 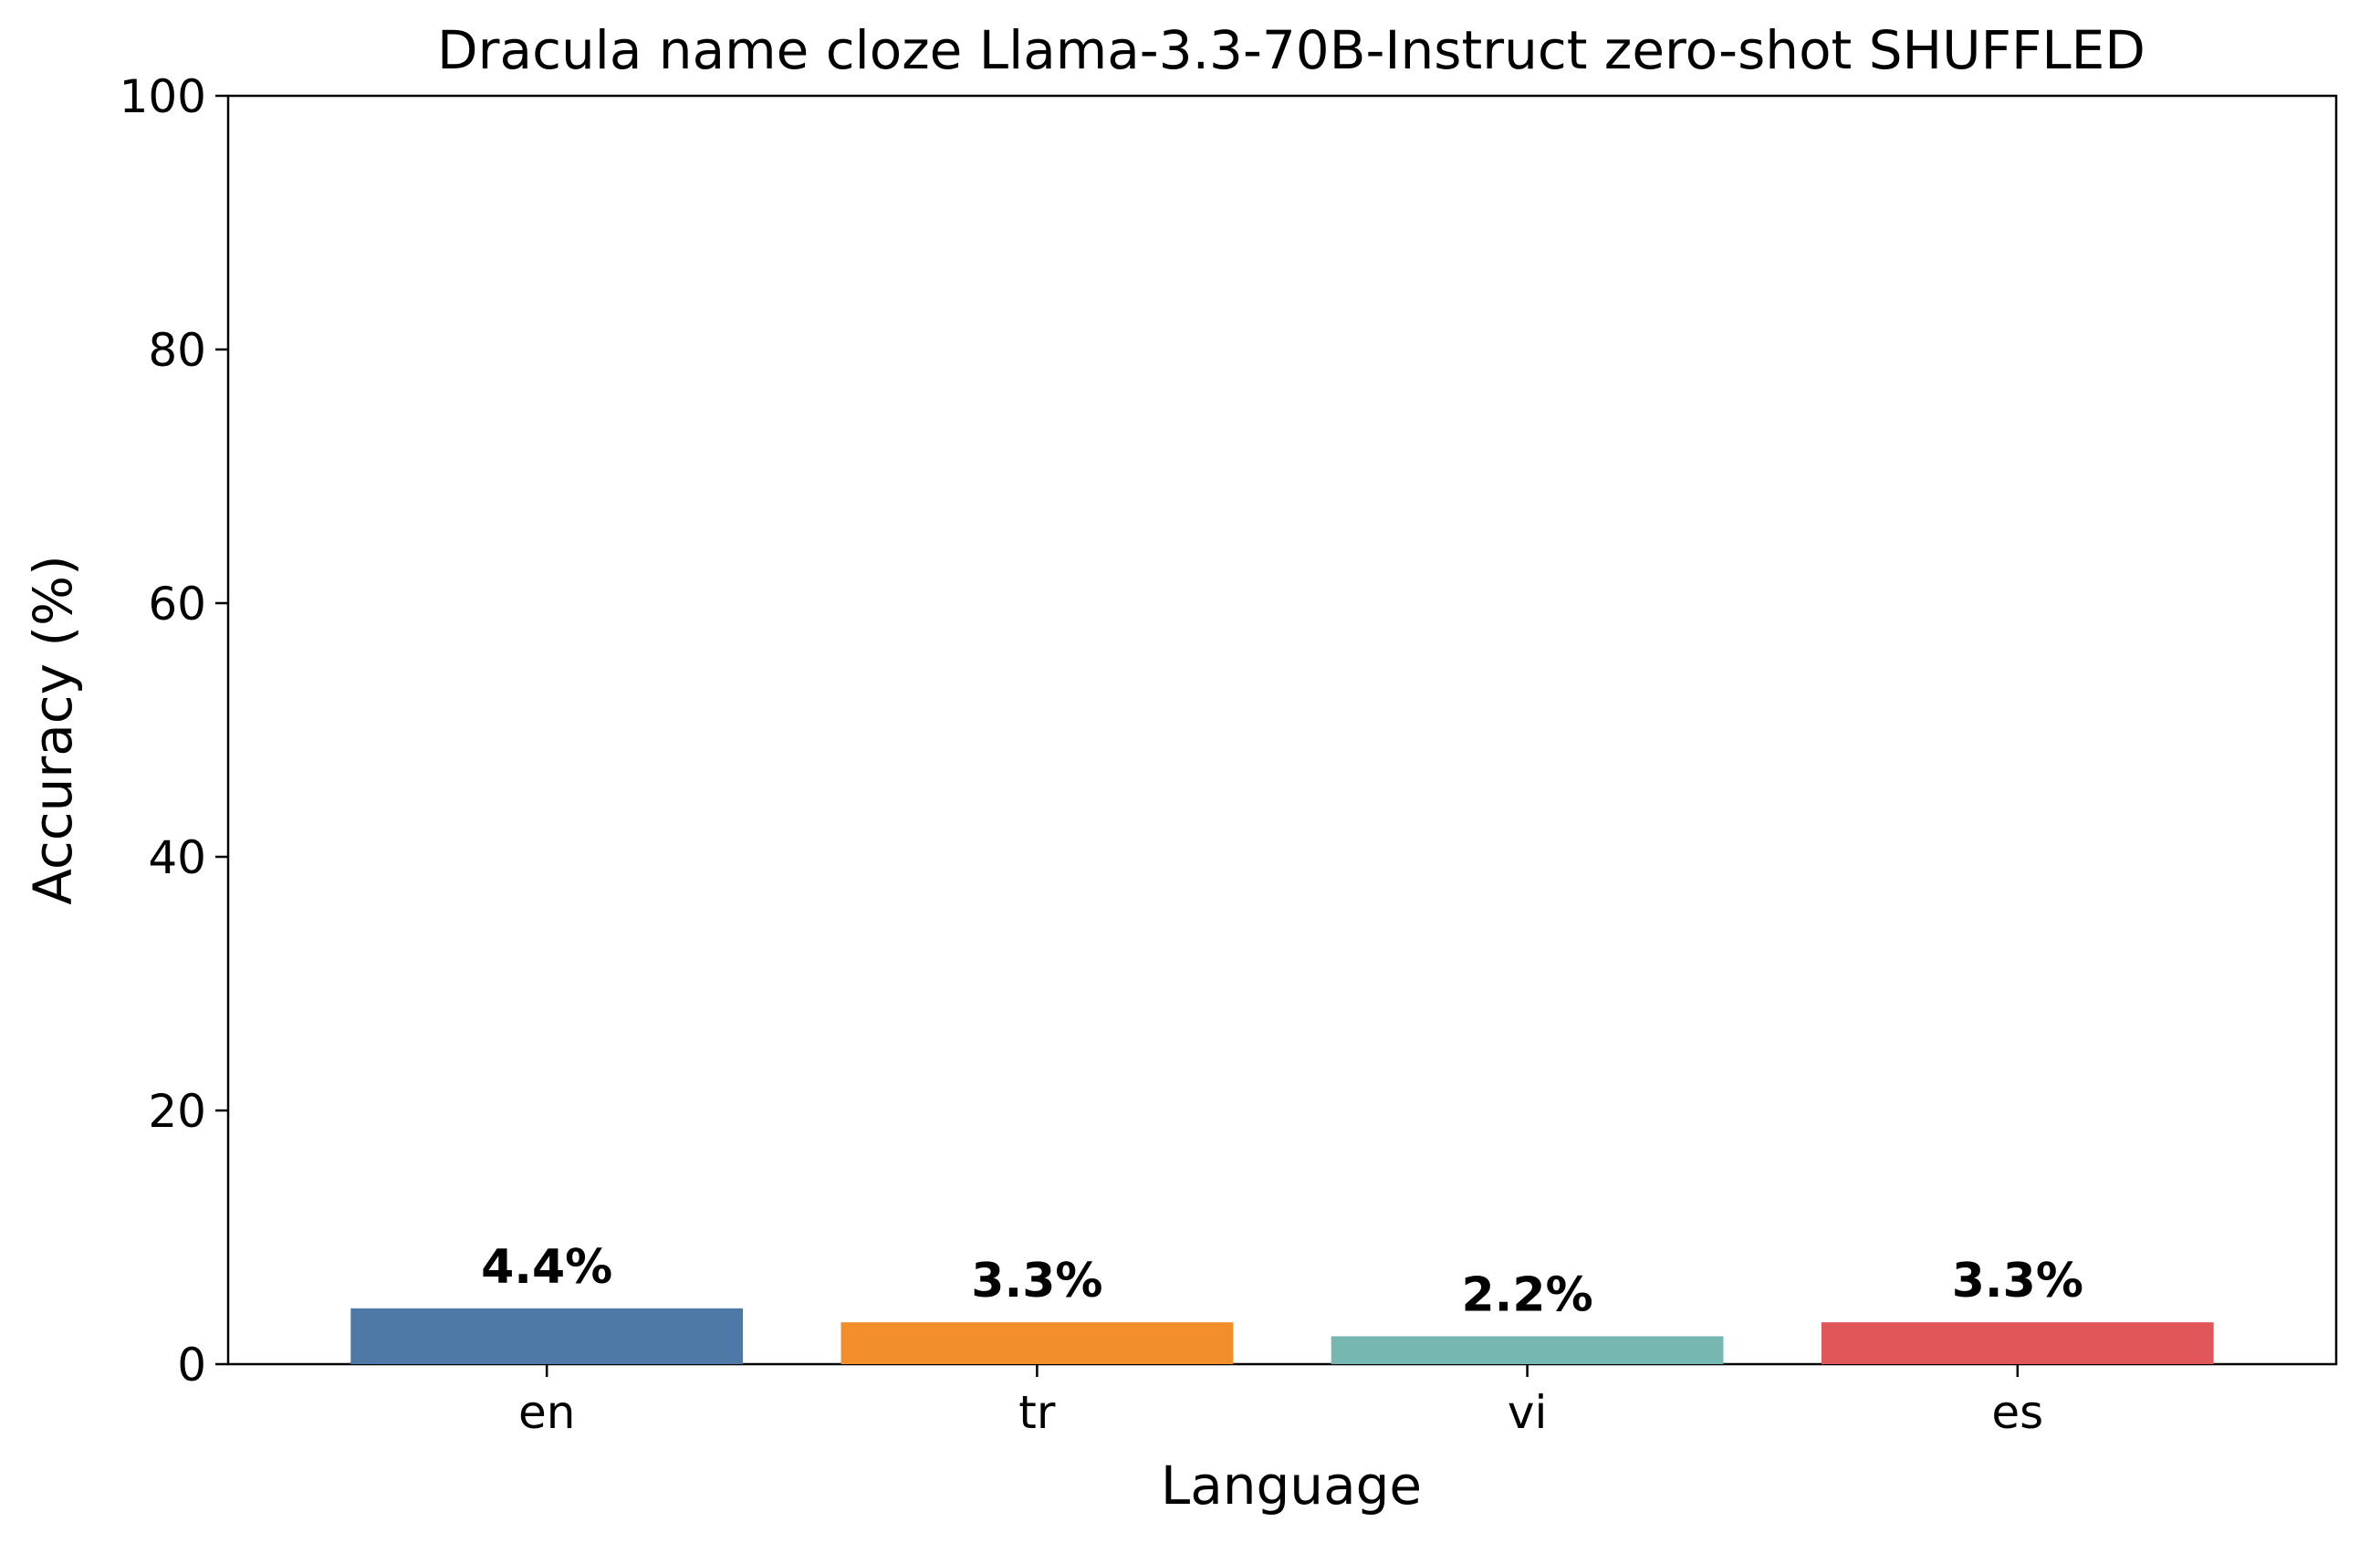 I want to click on data-label-vi: 2.2%, so click(x=1526, y=1295).